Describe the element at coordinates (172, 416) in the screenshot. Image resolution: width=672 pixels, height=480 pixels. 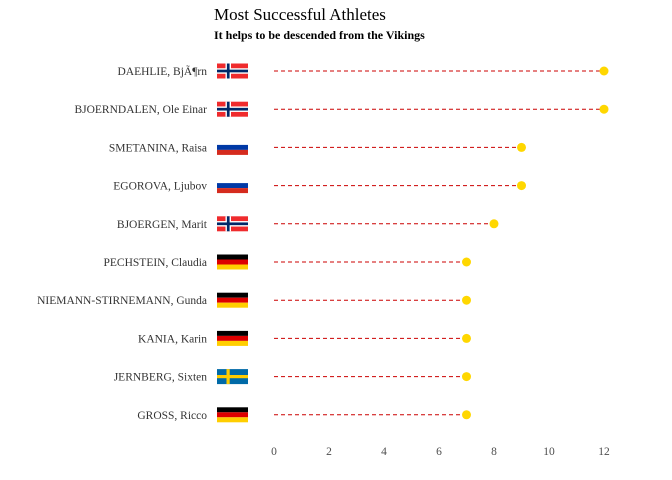
I see `athlete-label: GROSS, Ricco` at that location.